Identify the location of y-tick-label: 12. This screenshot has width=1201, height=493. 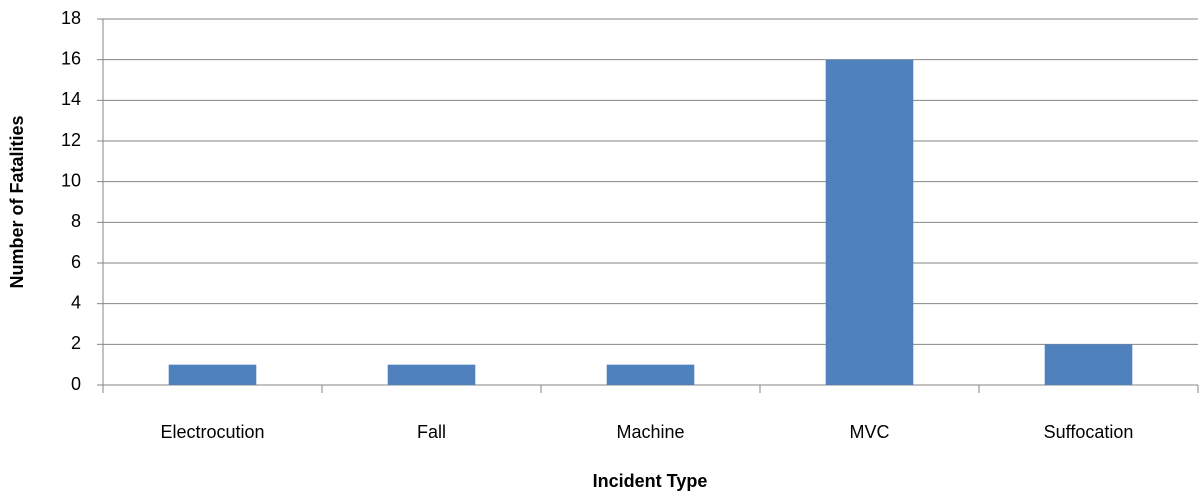
(71, 140).